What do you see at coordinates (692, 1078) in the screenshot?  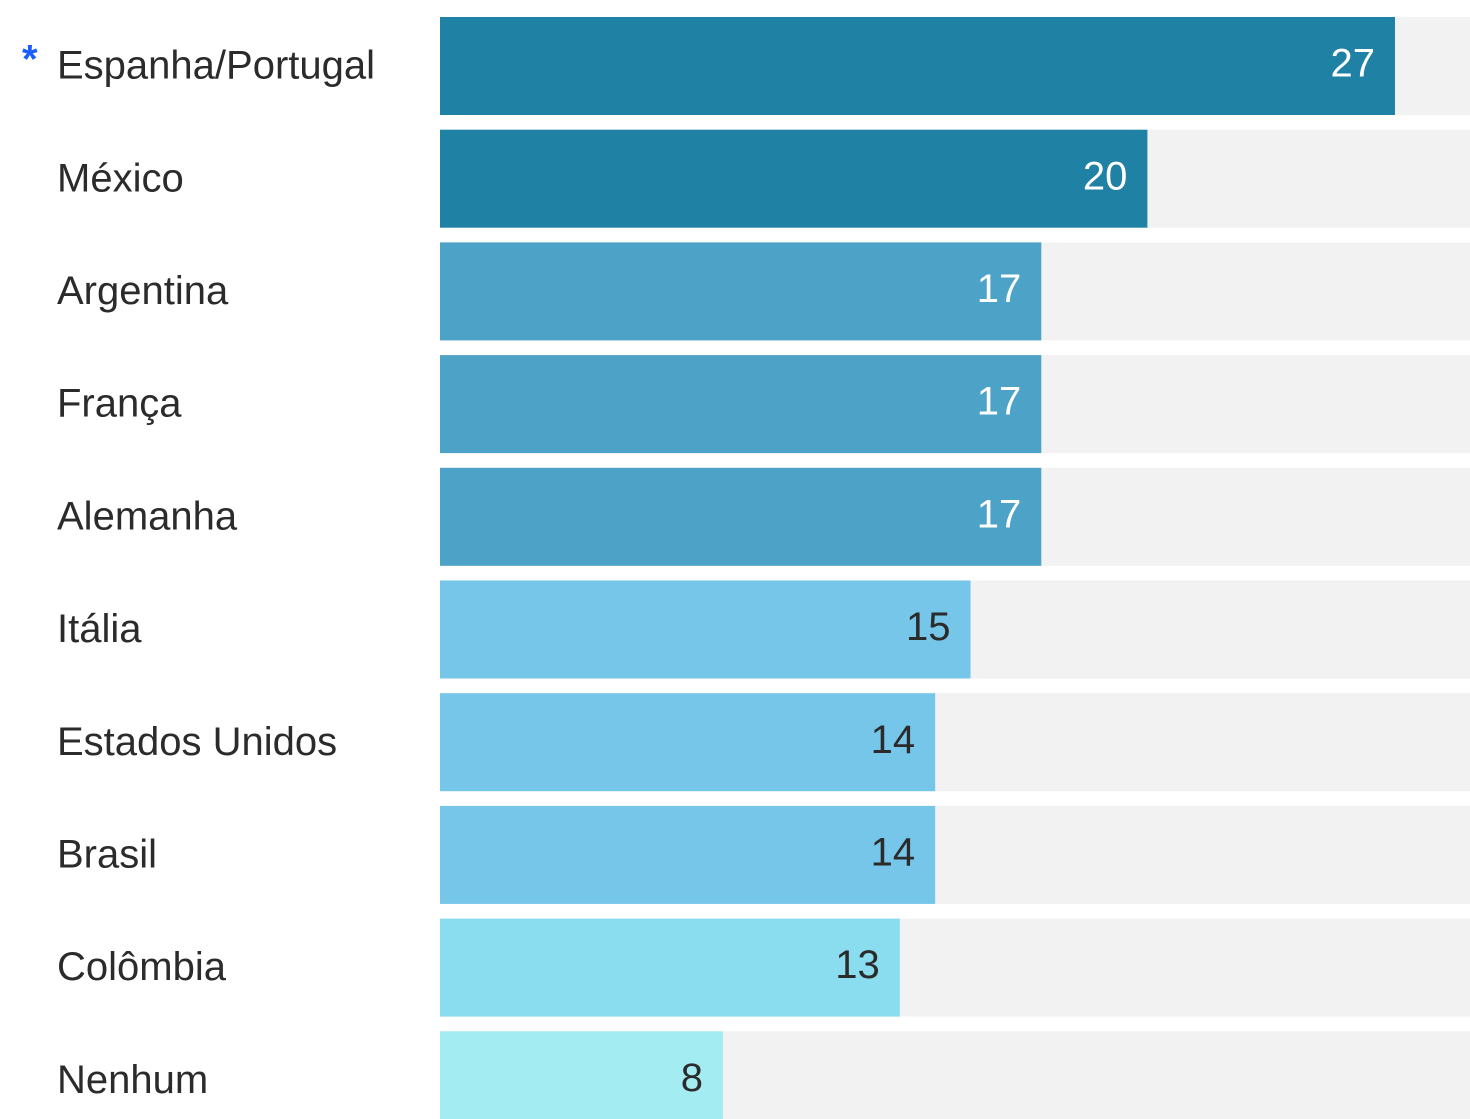 I see `value-label: 8` at bounding box center [692, 1078].